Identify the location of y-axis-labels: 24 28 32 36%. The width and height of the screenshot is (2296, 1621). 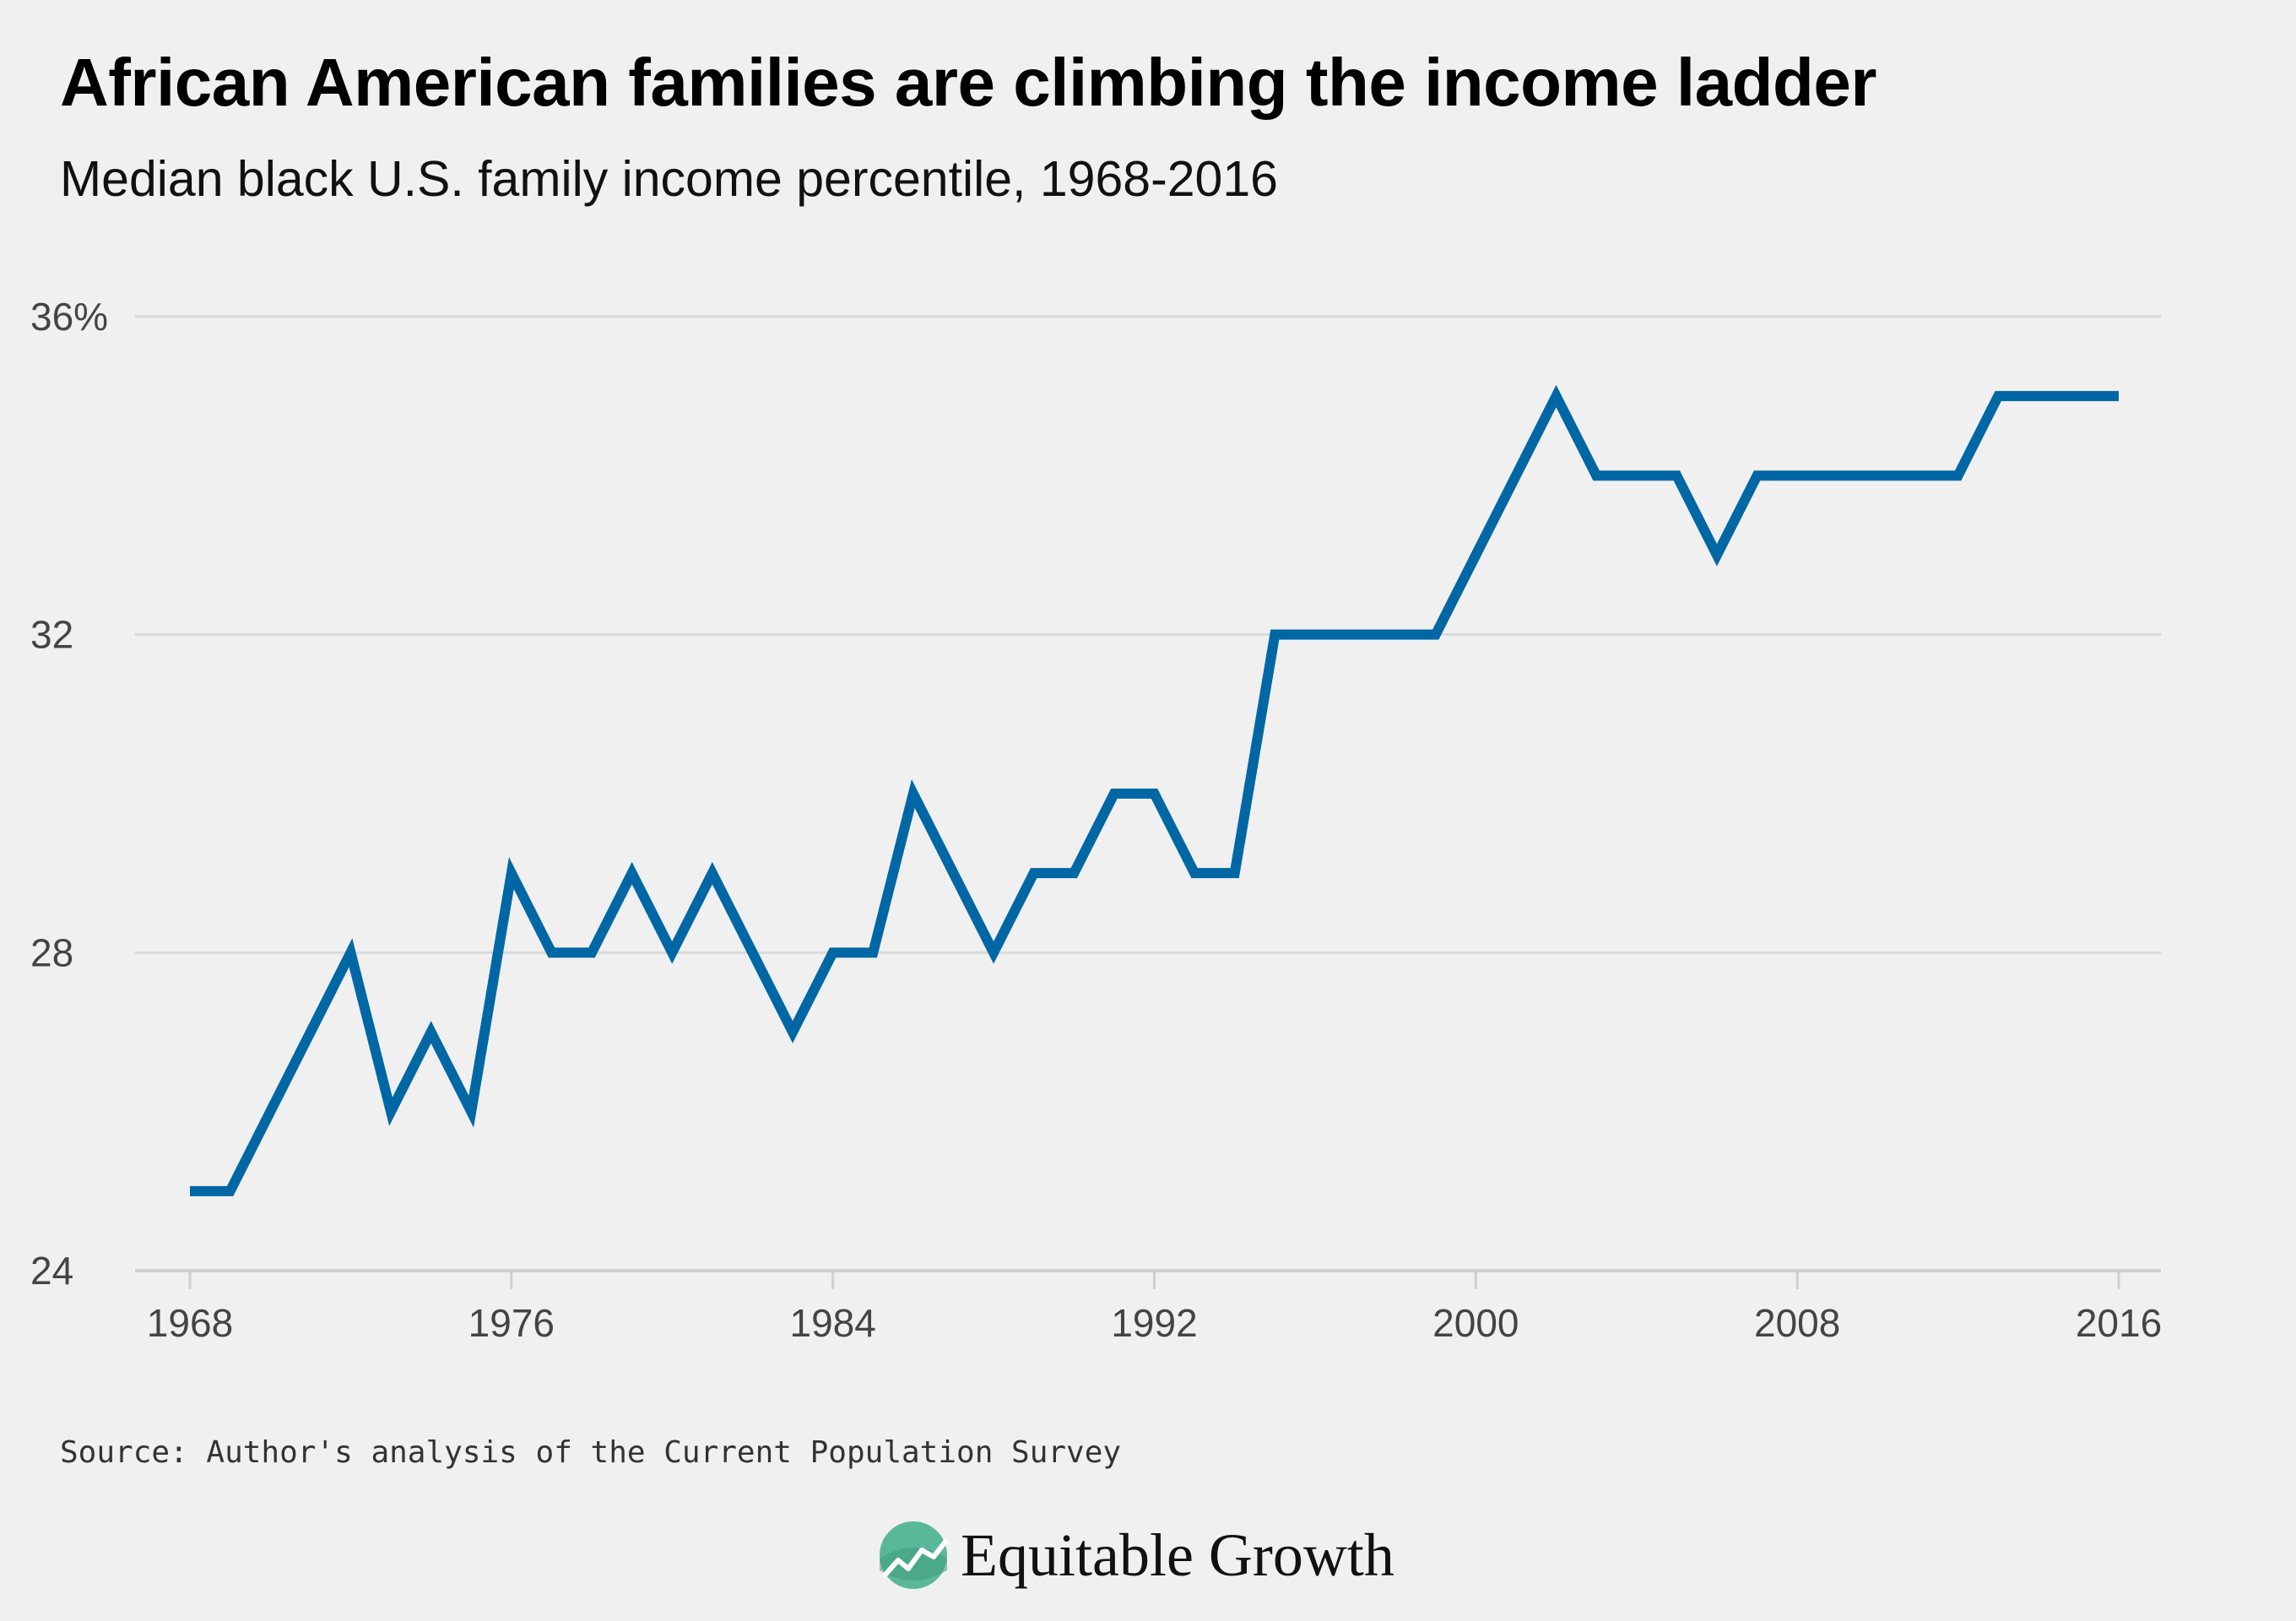
(69, 794).